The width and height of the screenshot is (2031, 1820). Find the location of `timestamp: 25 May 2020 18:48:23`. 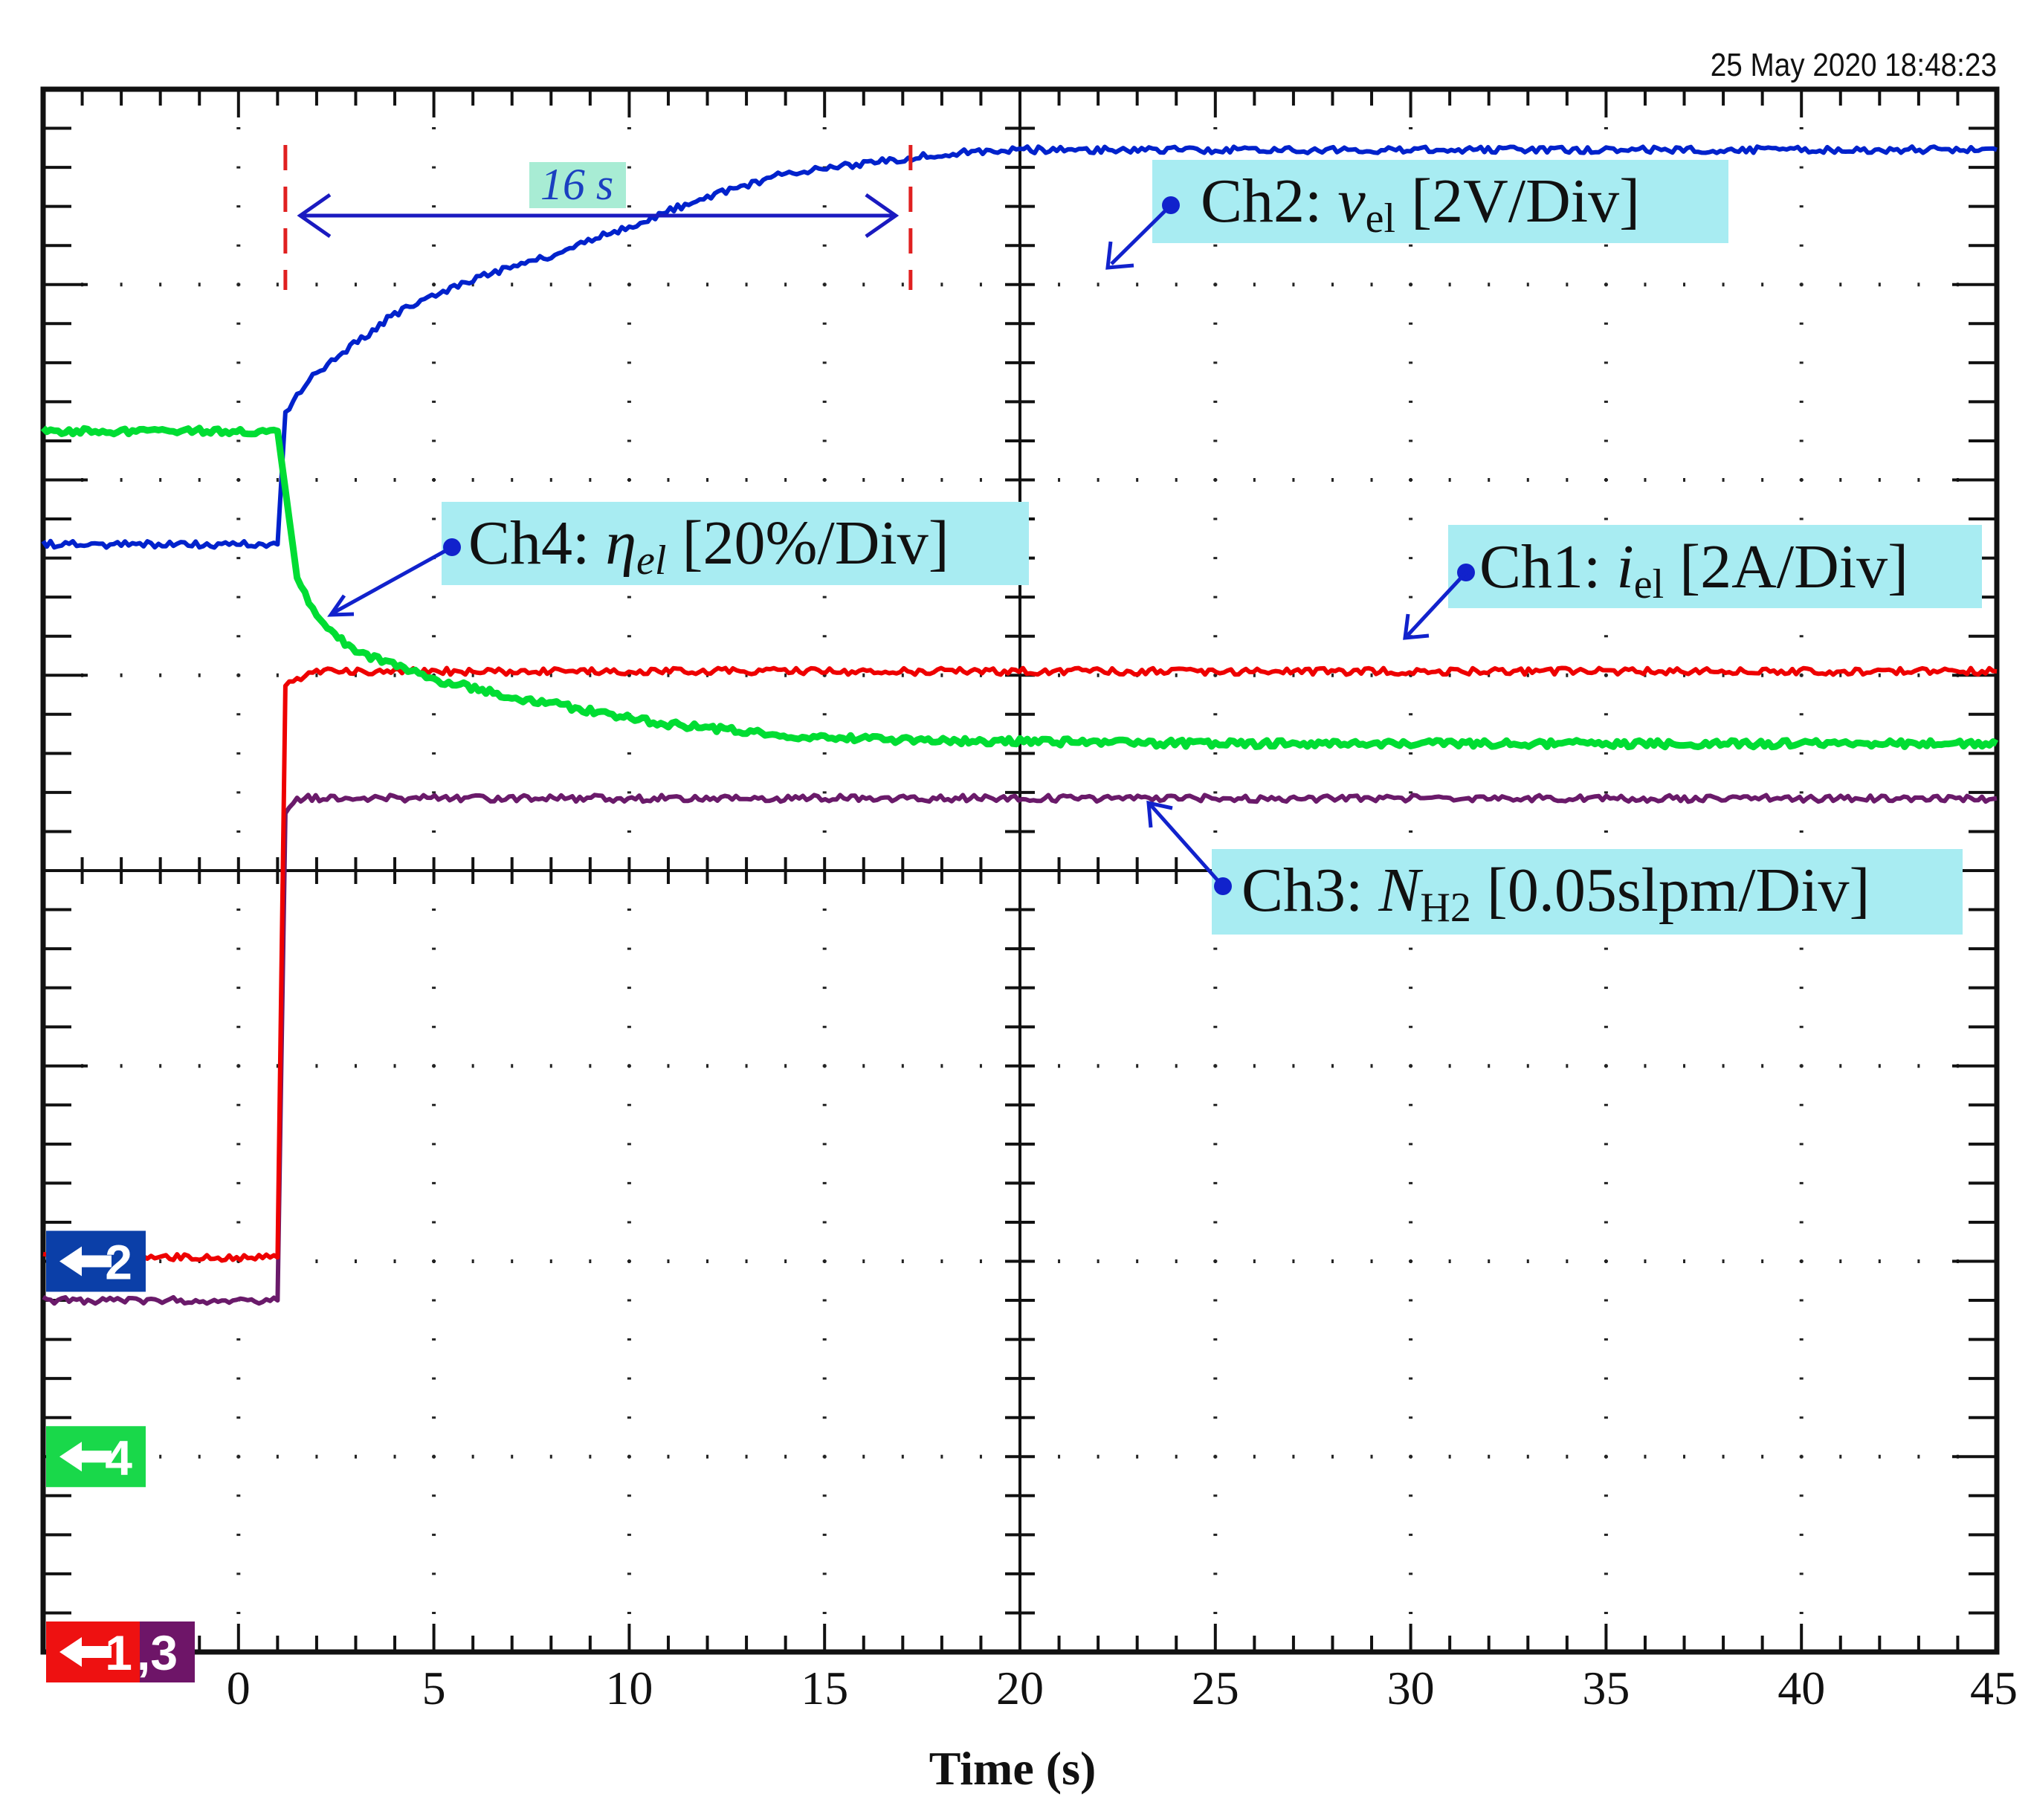

timestamp: 25 May 2020 18:48:23 is located at coordinates (1854, 65).